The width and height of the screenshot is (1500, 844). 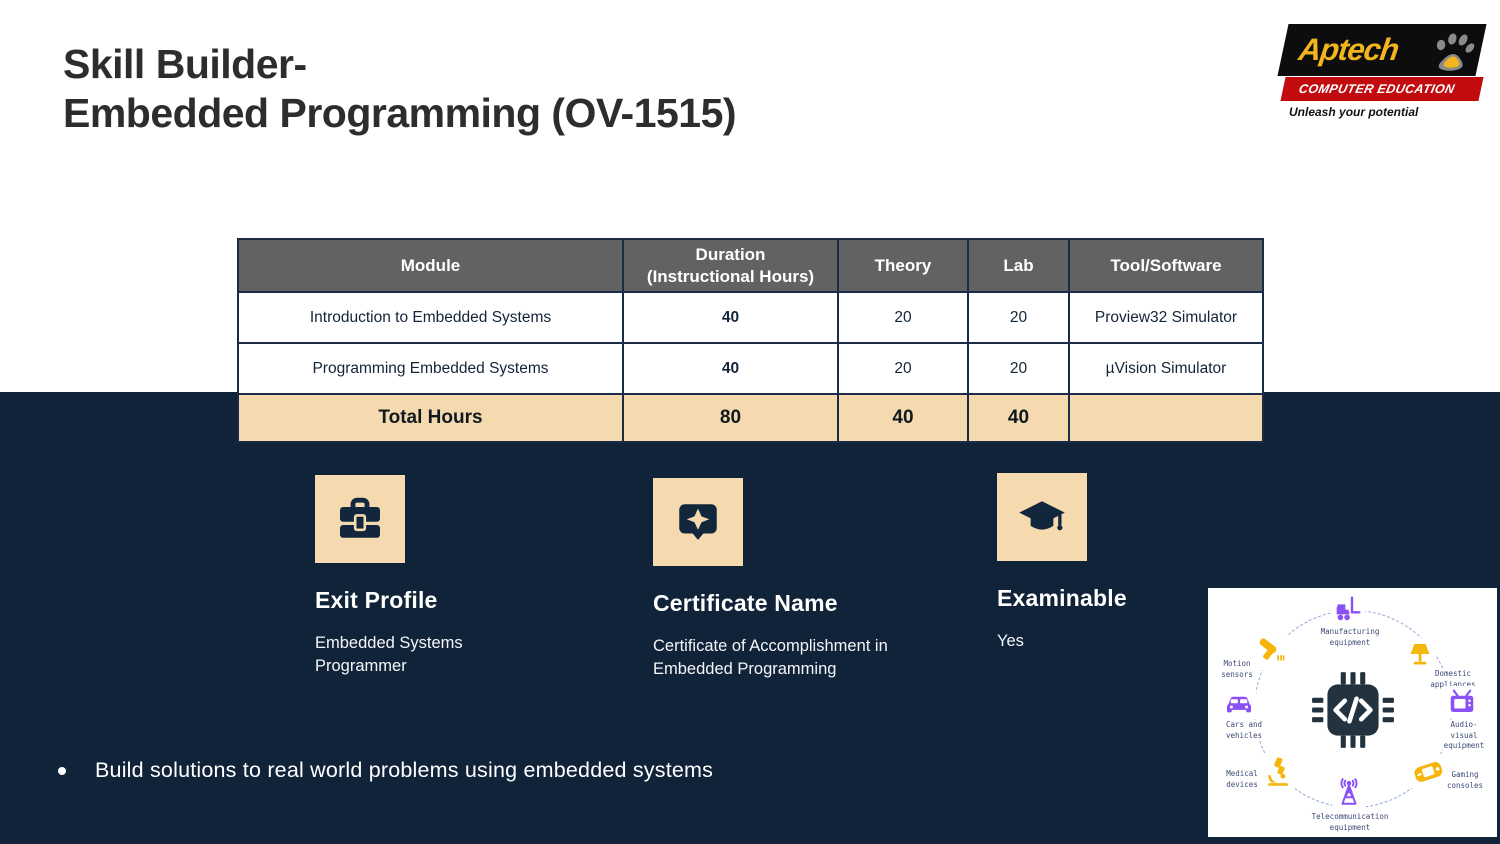 What do you see at coordinates (1112, 563) in the screenshot?
I see `examinable-card: Examinable Yes` at bounding box center [1112, 563].